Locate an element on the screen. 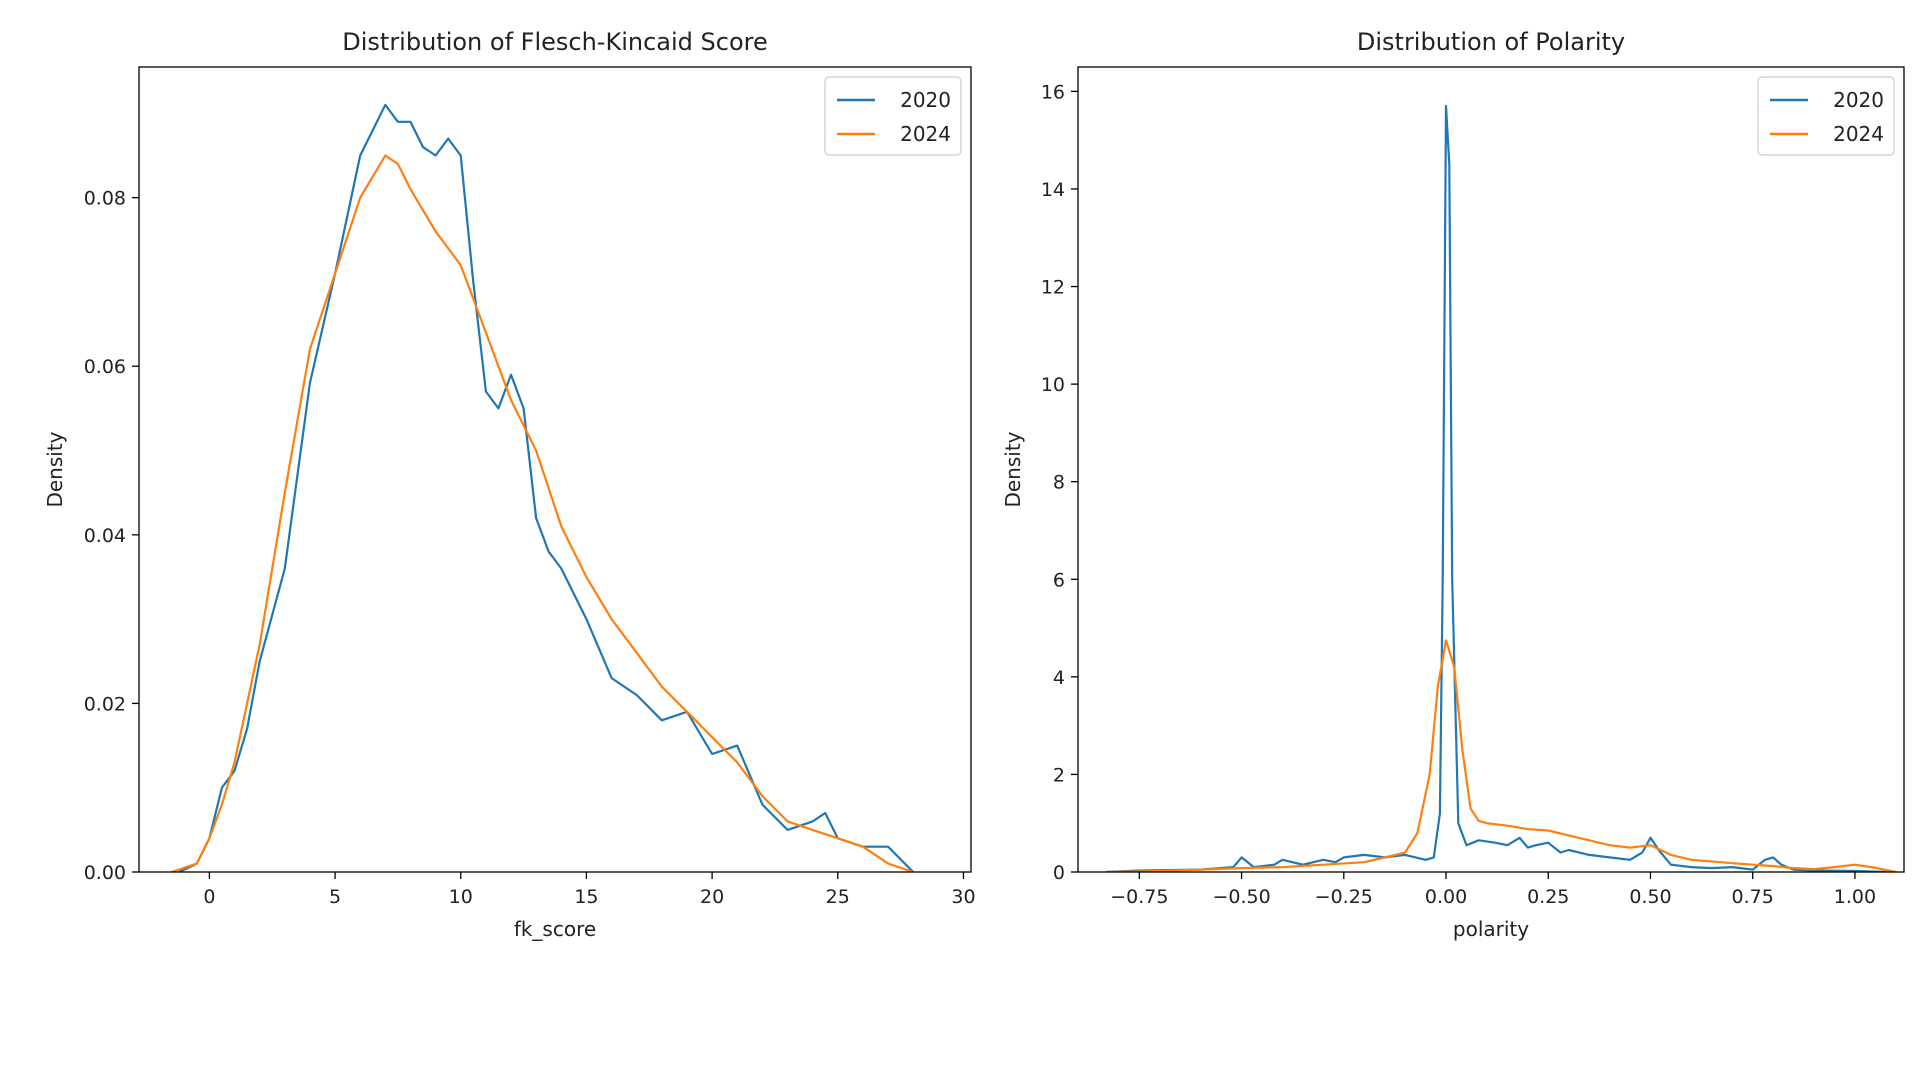 The image size is (1924, 1080). chart1-ytick-label: 0.08 is located at coordinates (105, 199).